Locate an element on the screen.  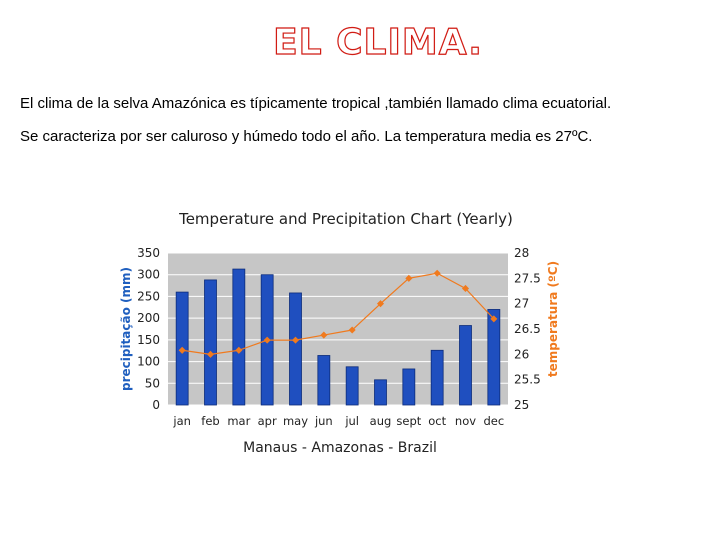
temperature-point-dec is located at coordinates (494, 319).